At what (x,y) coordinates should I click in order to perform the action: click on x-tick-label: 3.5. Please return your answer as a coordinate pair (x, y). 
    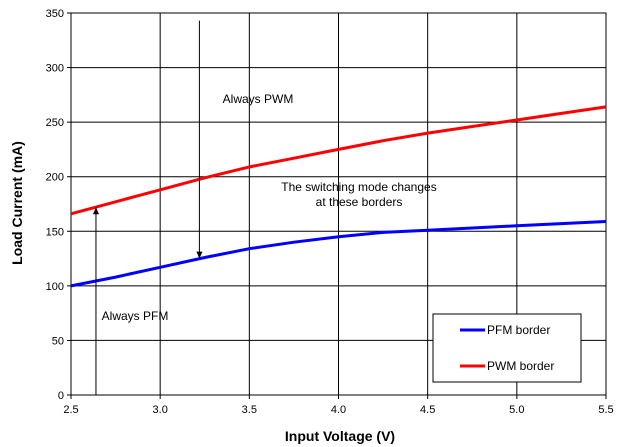
    Looking at the image, I should click on (249, 410).